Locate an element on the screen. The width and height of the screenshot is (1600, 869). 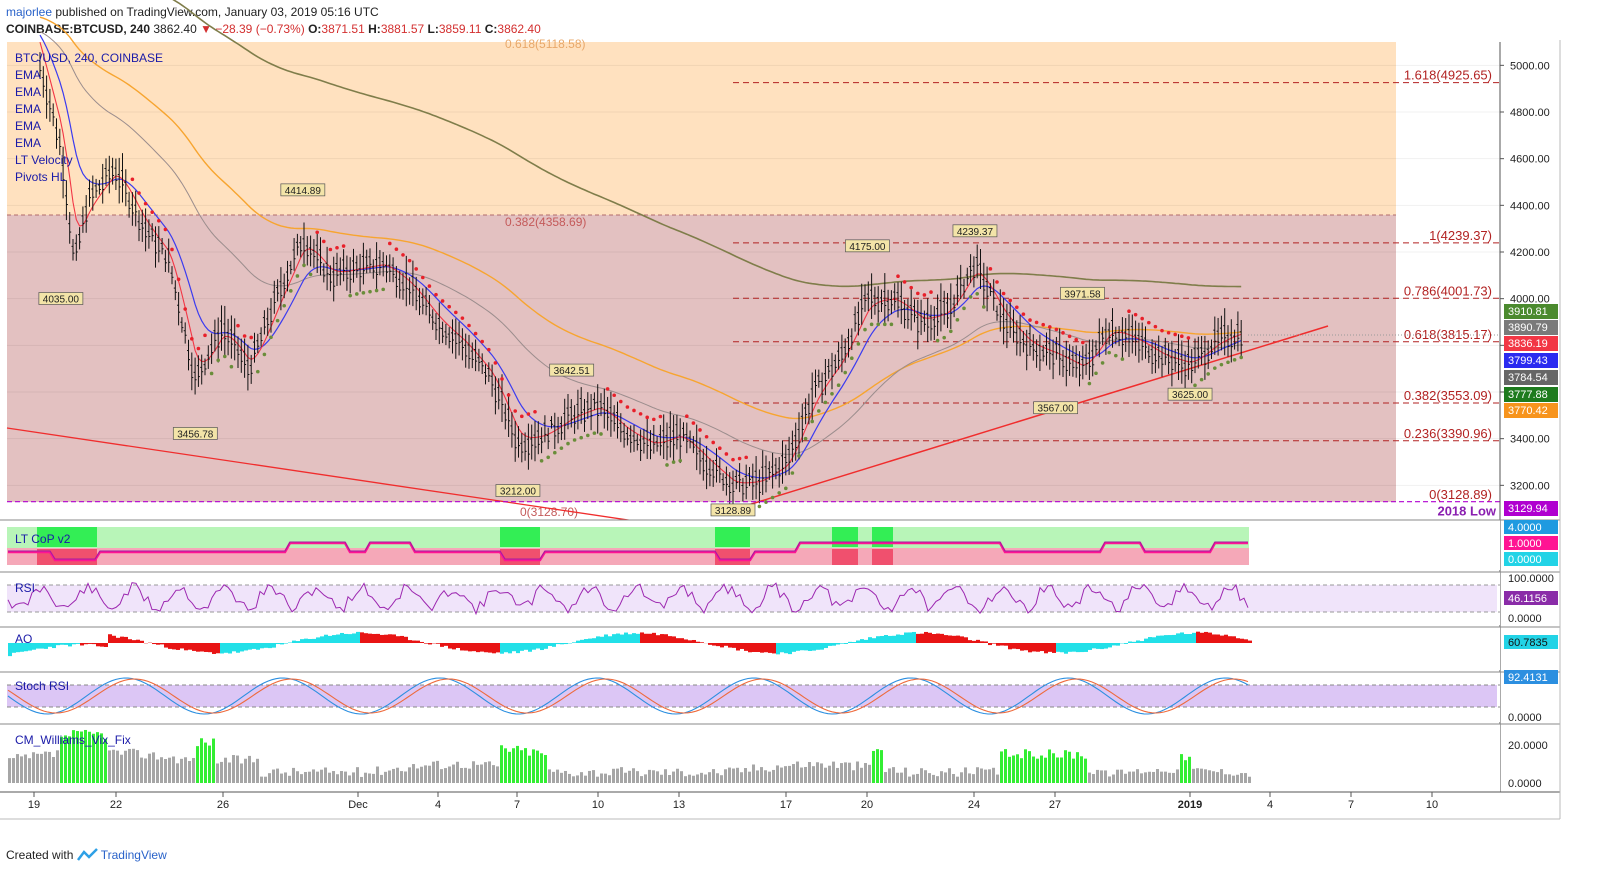
pivot-label-box is located at coordinates (195, 433).